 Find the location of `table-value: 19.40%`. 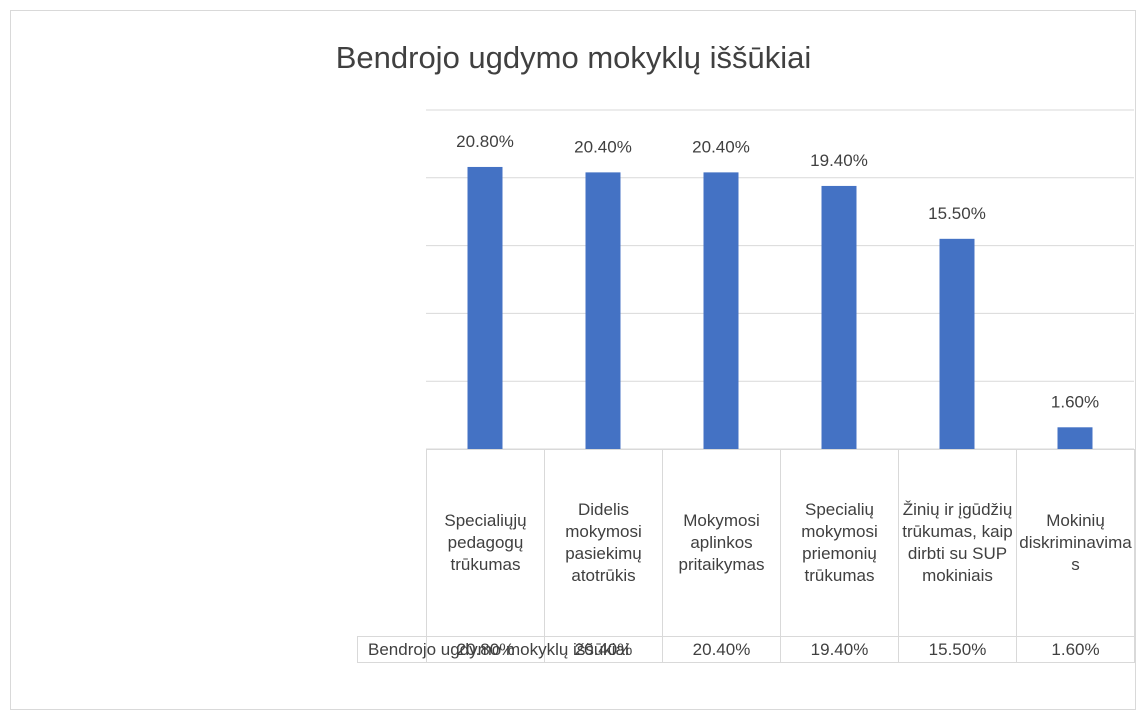

table-value: 19.40% is located at coordinates (839, 649).